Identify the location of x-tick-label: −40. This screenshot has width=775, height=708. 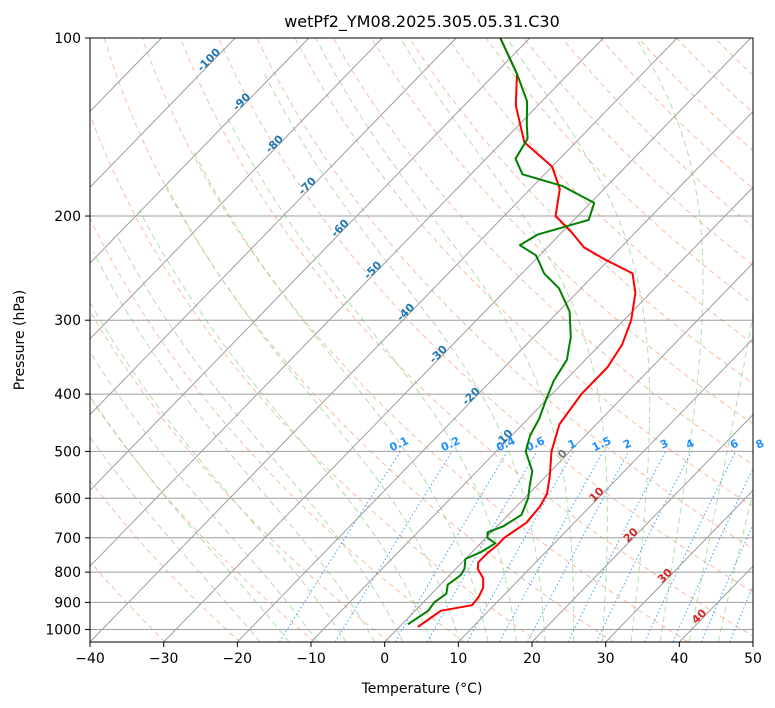
(90, 659).